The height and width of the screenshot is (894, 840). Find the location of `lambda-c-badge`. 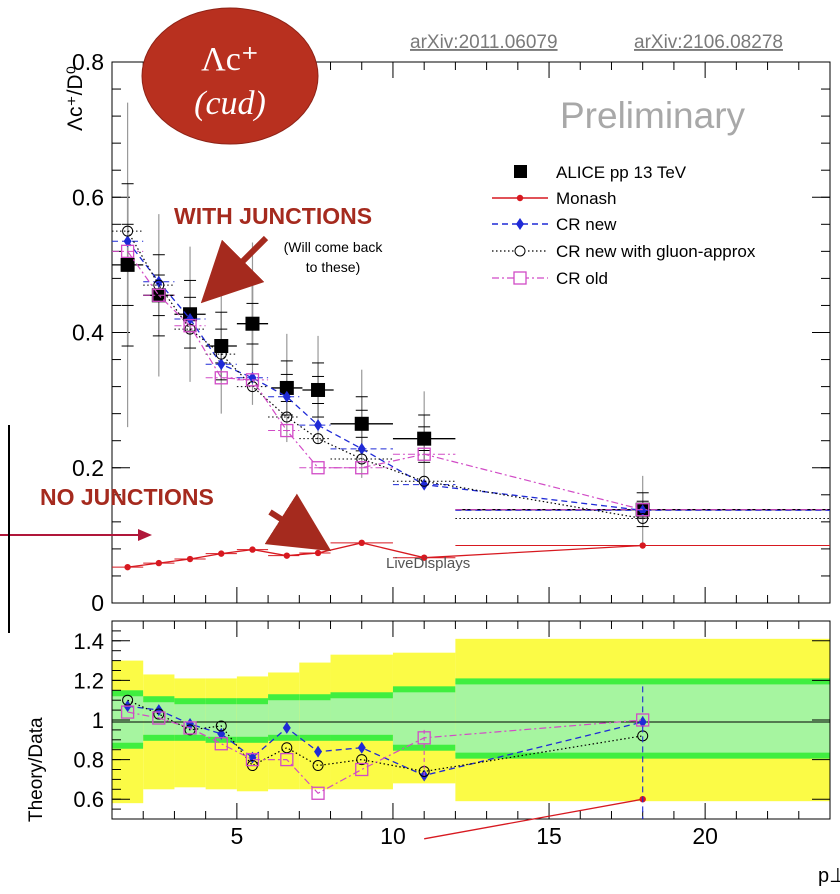

lambda-c-badge is located at coordinates (230, 76).